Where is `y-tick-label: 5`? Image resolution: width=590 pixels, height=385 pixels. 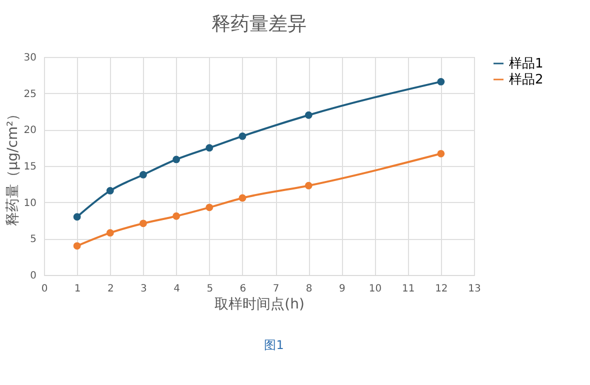
y-tick-label: 5 is located at coordinates (33, 240).